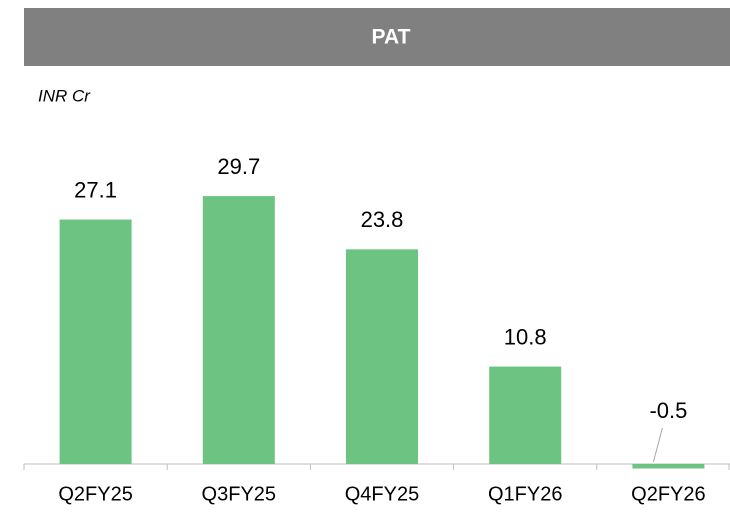 This screenshot has width=730, height=514. What do you see at coordinates (95, 494) in the screenshot?
I see `x-tick-label: Q2FY25` at bounding box center [95, 494].